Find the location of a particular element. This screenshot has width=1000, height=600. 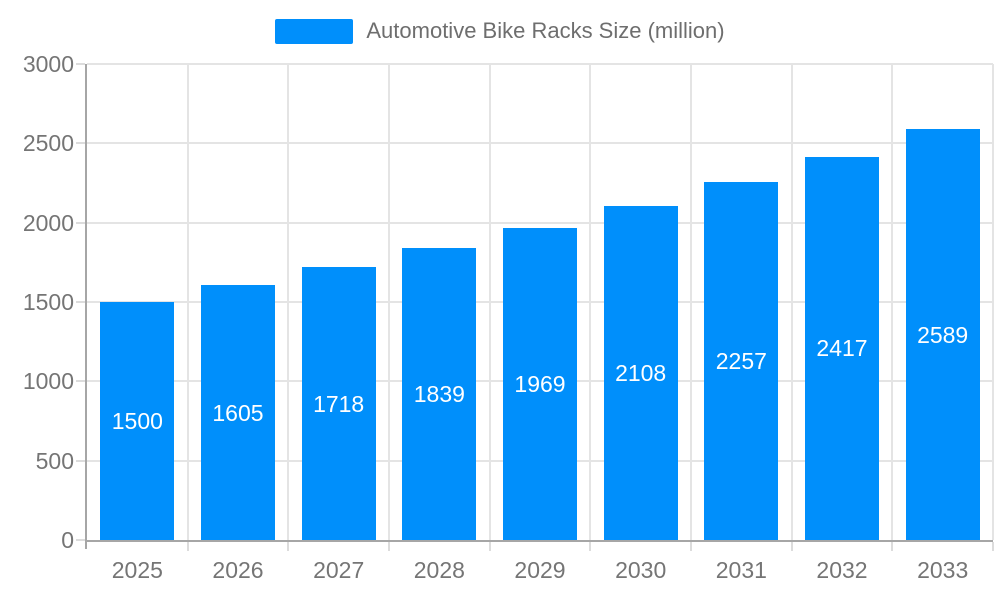

x-tick-label: 2025 is located at coordinates (137, 570).